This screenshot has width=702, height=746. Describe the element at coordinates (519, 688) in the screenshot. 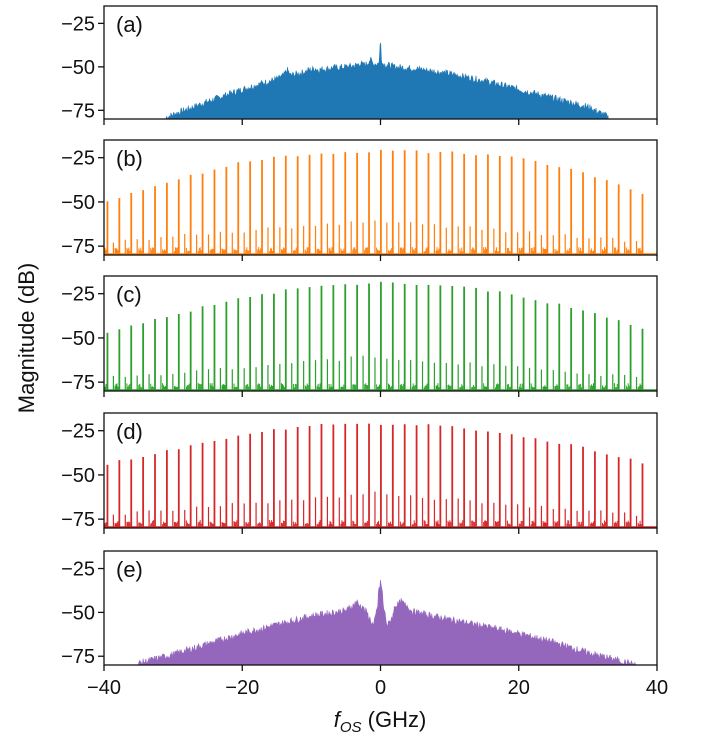

I see `x-tick-label: 20` at that location.